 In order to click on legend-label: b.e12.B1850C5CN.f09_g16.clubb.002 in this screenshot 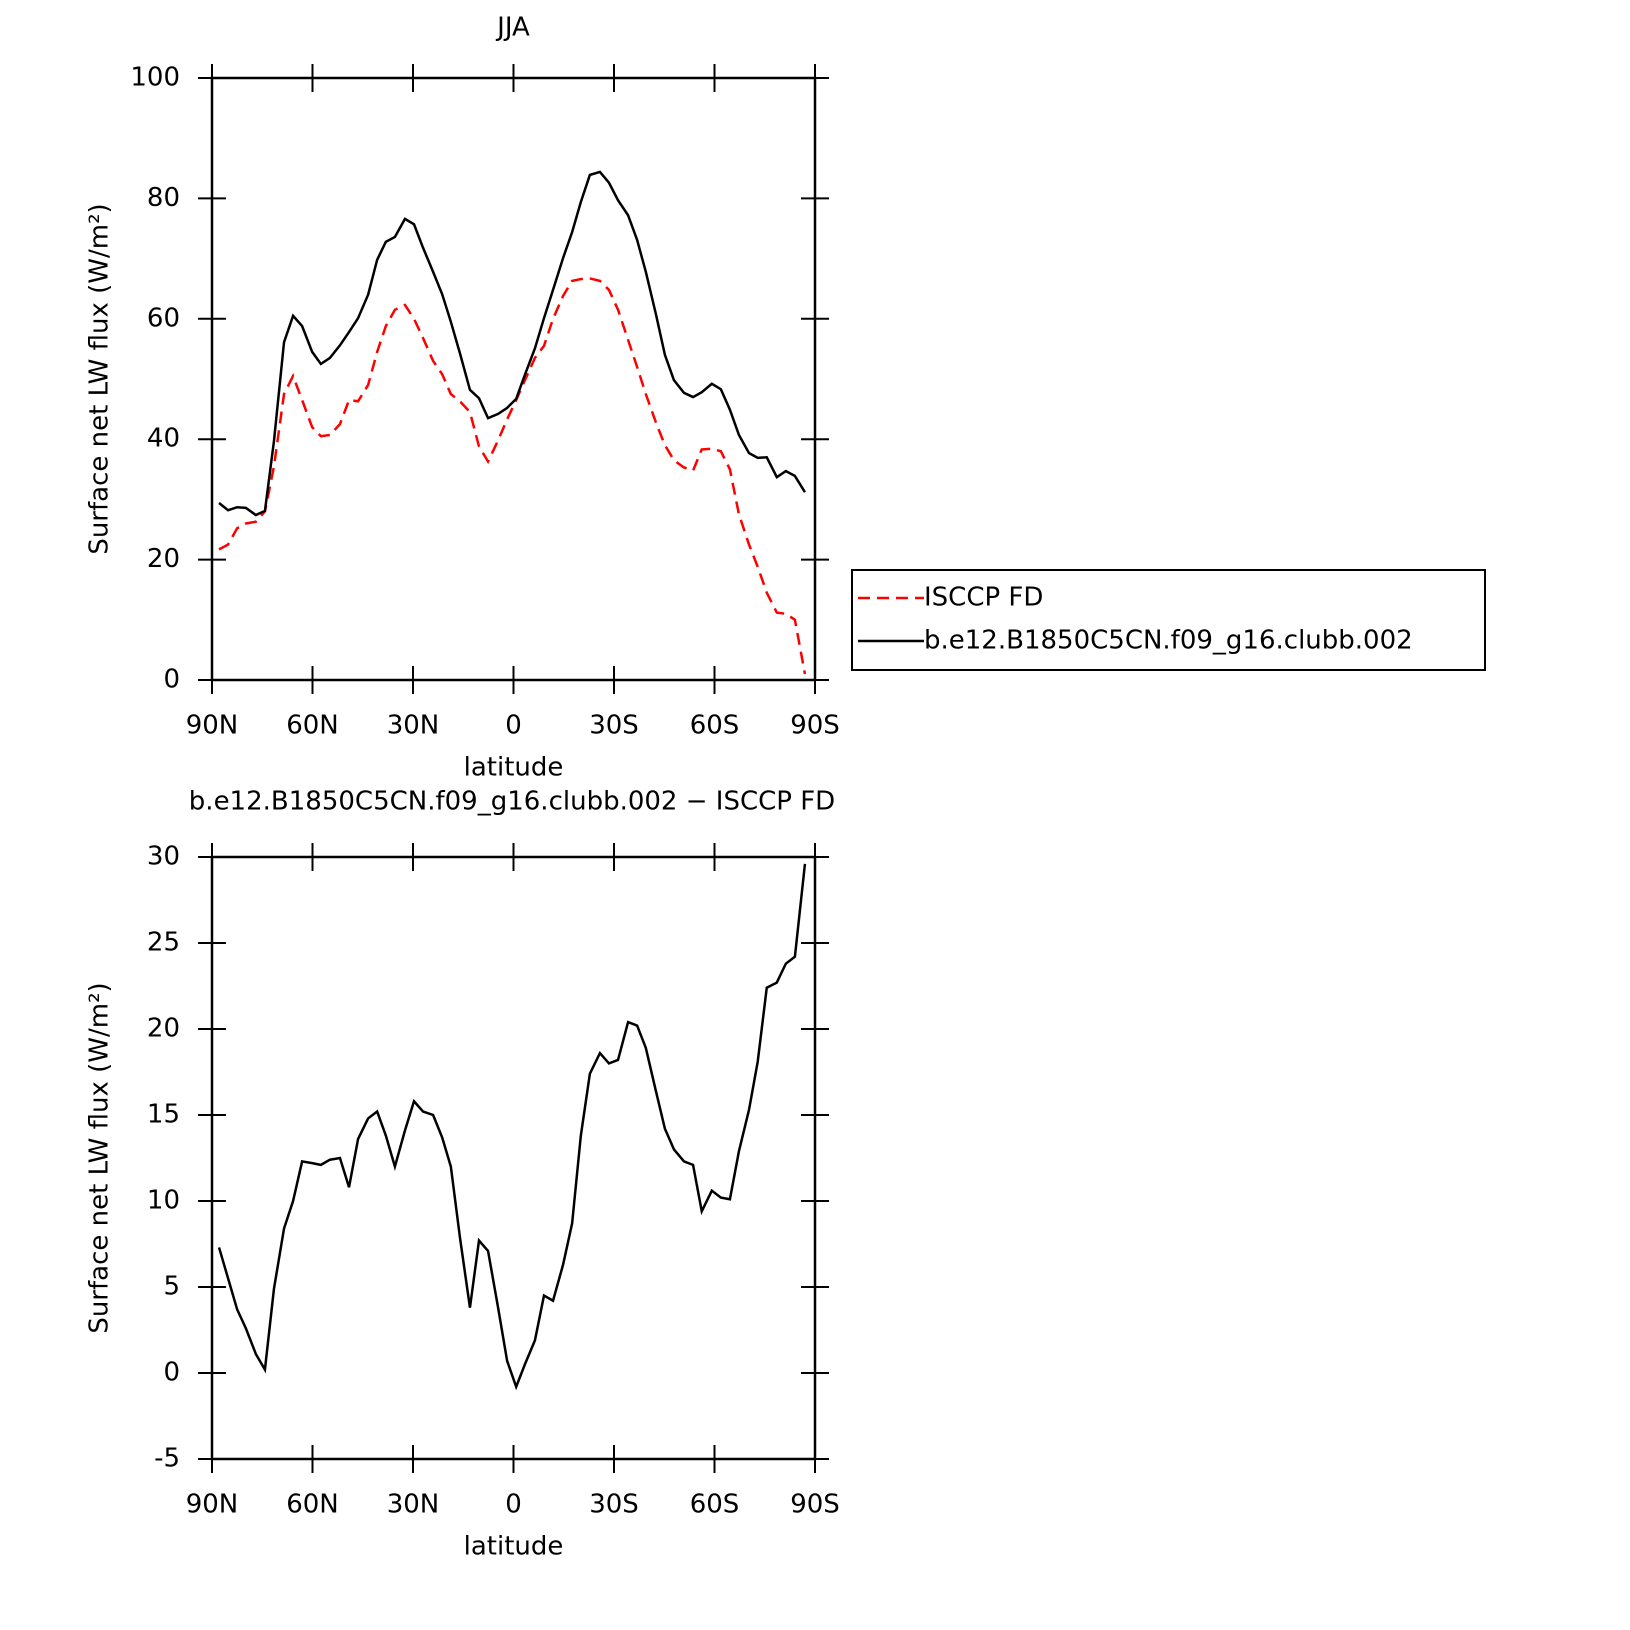, I will do `click(1168, 641)`.